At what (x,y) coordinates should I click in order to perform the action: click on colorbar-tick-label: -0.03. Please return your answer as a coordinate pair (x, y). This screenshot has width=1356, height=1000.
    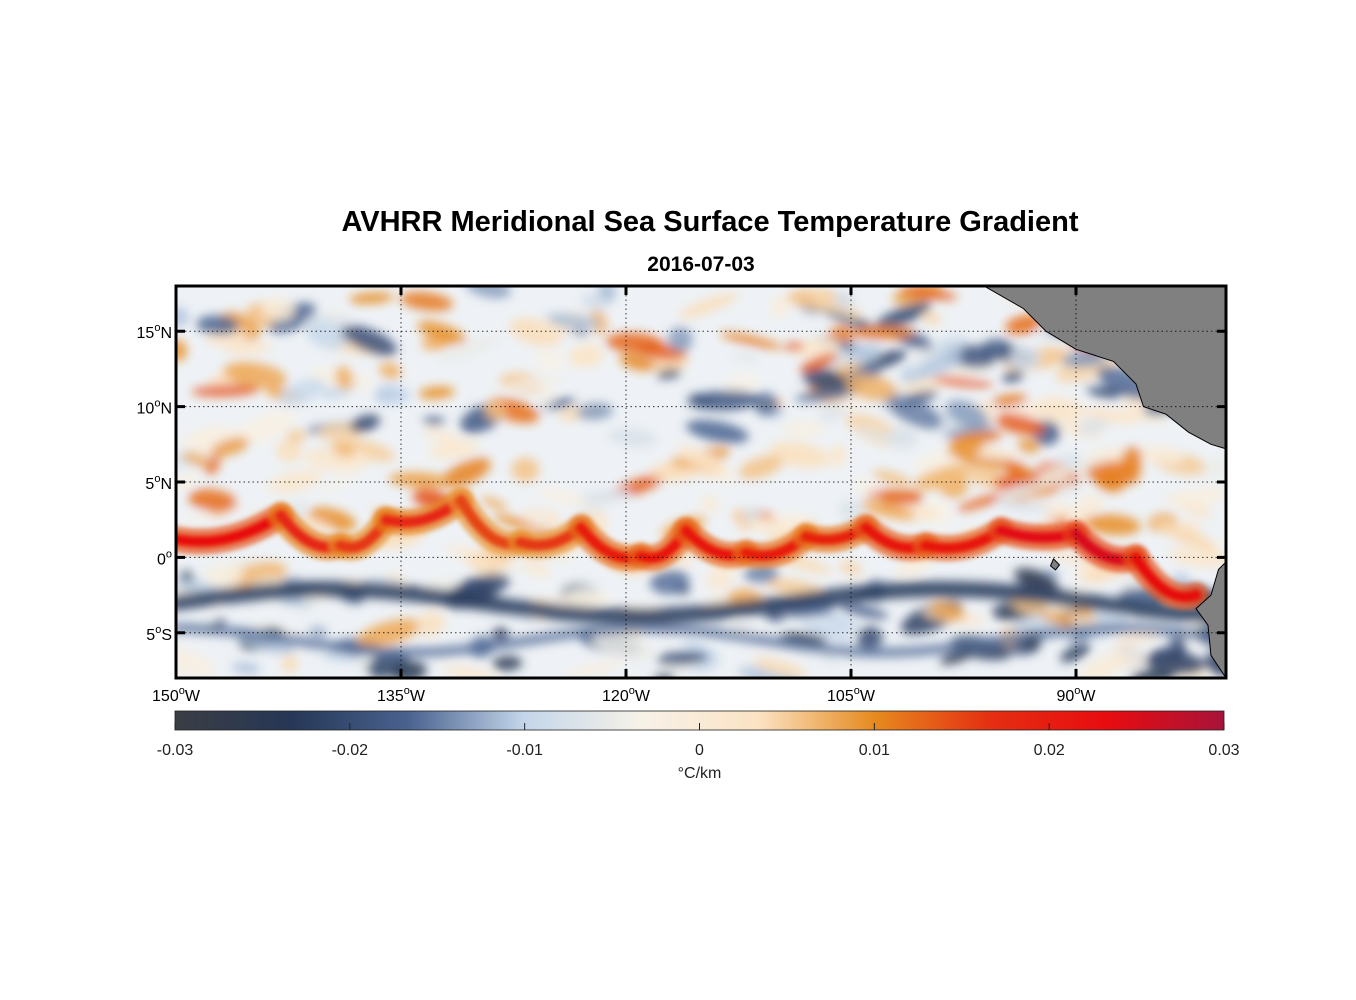
    Looking at the image, I should click on (175, 750).